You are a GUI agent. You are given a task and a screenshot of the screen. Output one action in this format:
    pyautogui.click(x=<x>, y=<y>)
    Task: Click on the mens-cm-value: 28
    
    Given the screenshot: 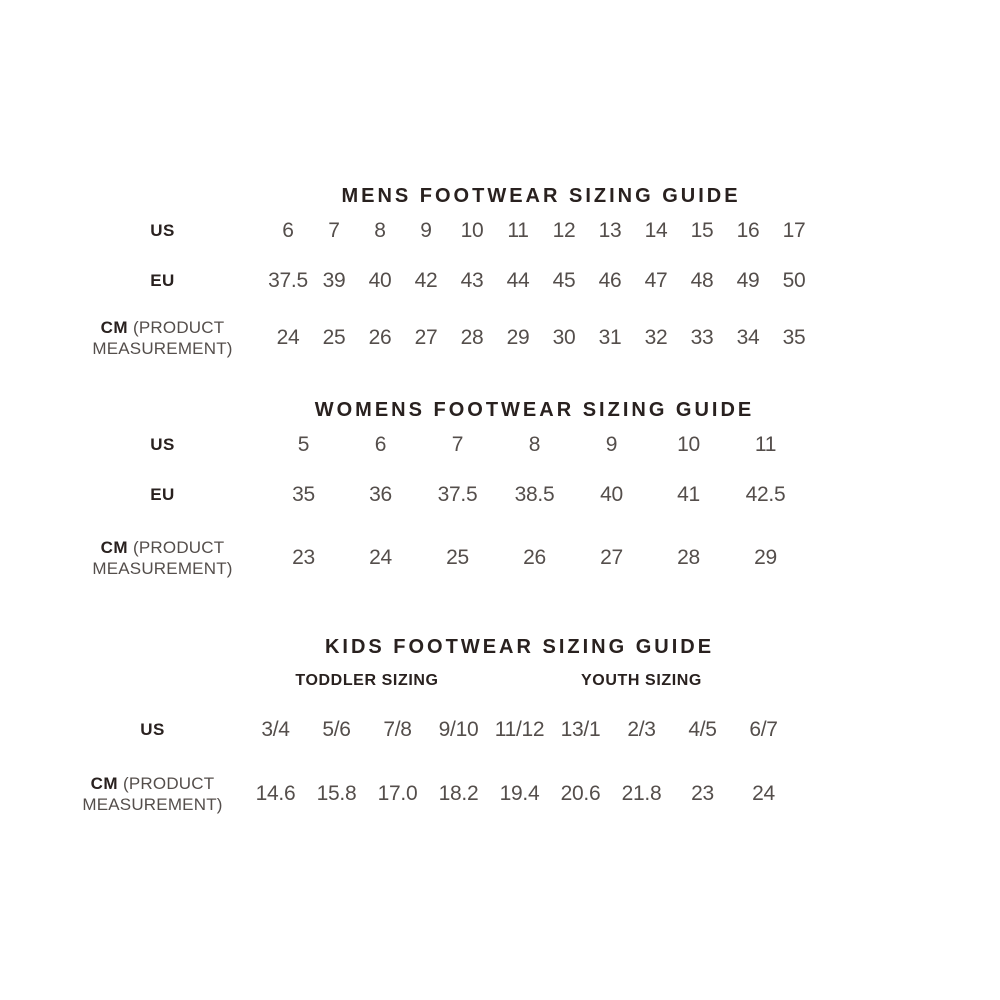 What is the action you would take?
    pyautogui.click(x=472, y=337)
    